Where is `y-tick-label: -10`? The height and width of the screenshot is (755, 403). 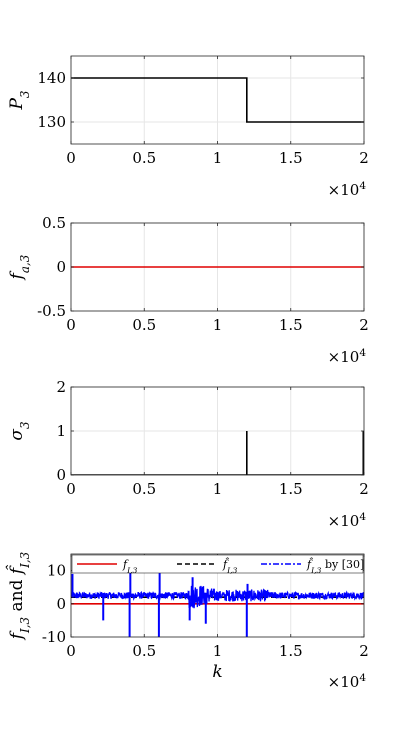 y-tick-label: -10 is located at coordinates (54, 637).